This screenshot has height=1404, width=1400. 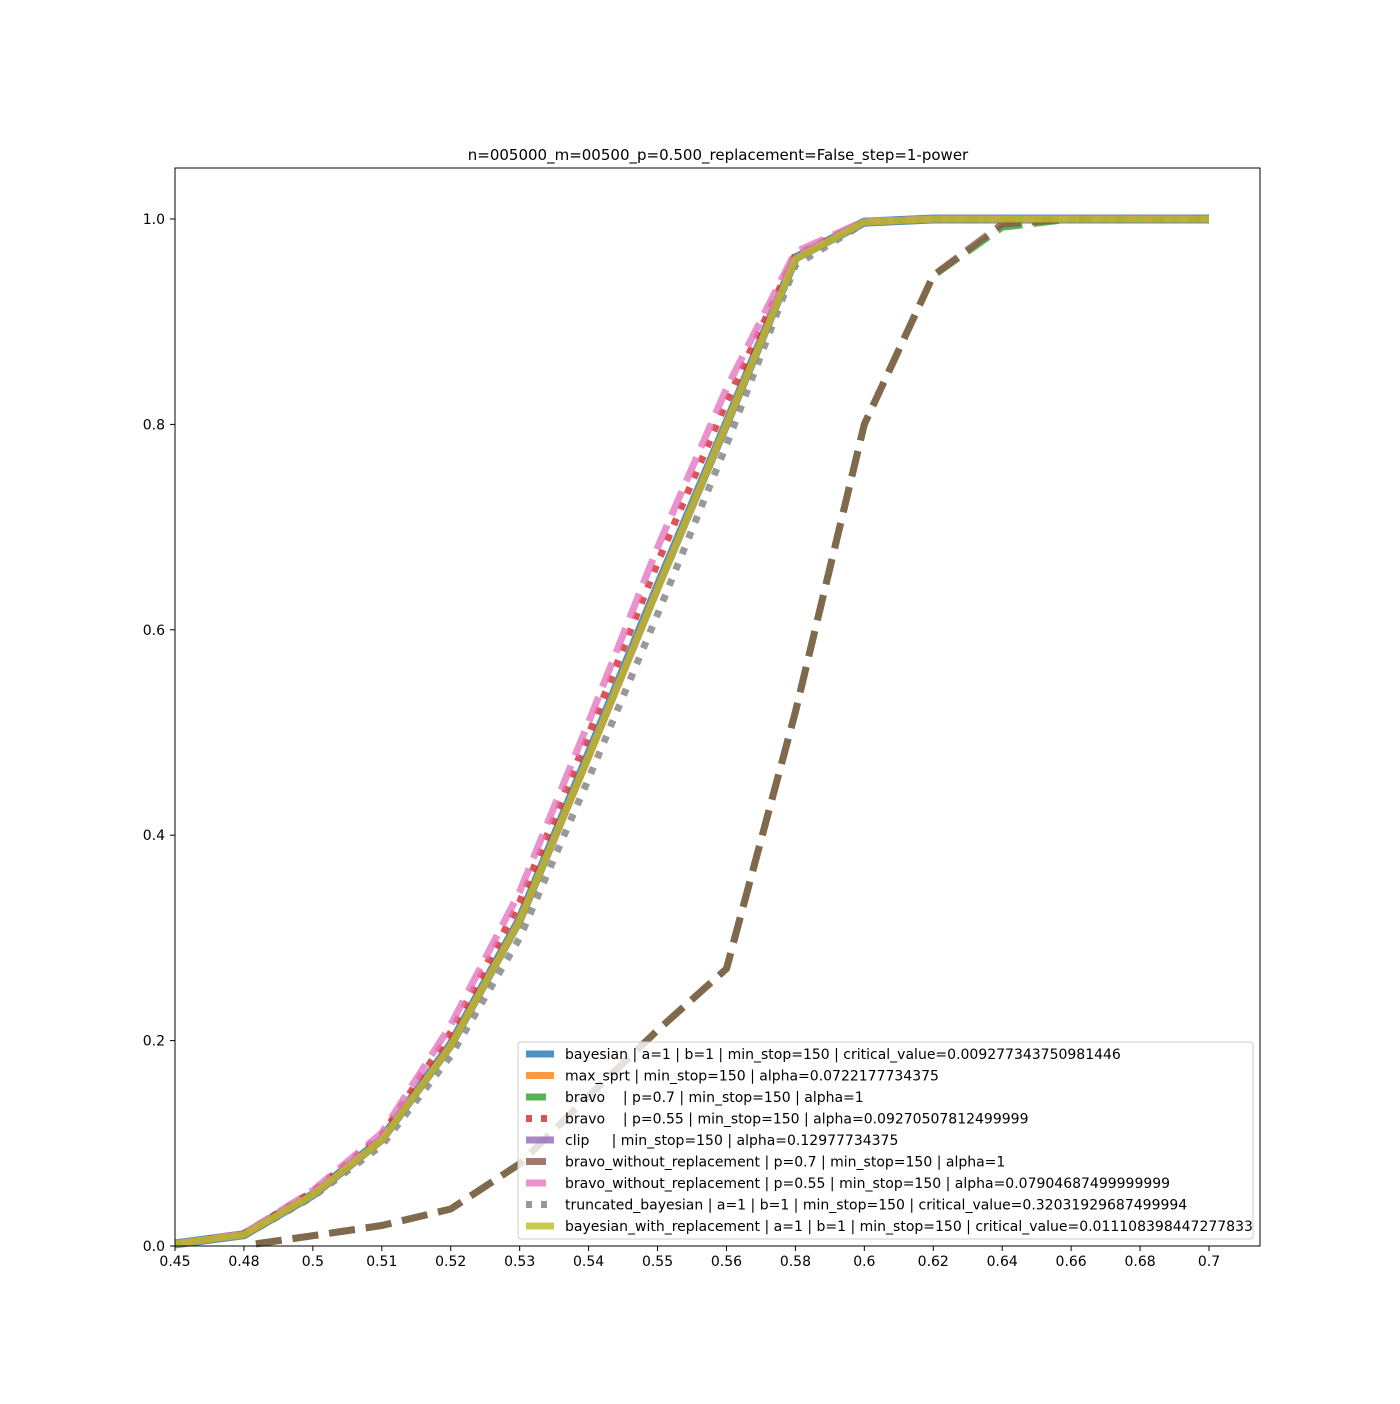 I want to click on x-tick-label: 0.45, so click(x=174, y=1262).